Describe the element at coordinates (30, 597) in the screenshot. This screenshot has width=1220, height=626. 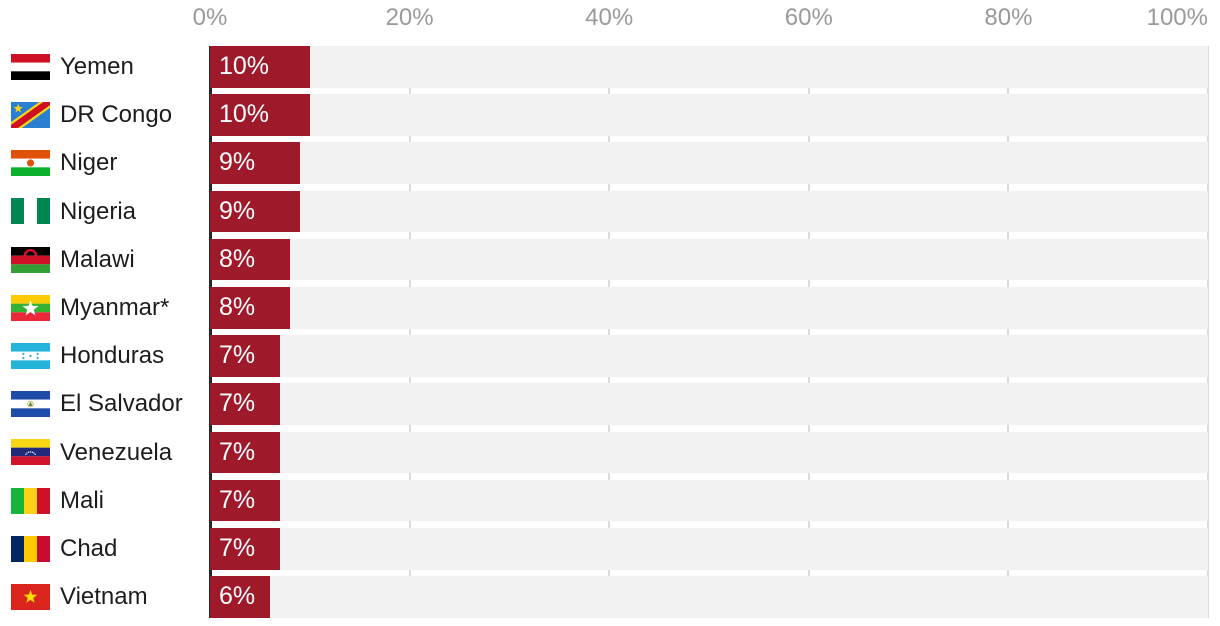
I see `flag-vietnam-icon` at that location.